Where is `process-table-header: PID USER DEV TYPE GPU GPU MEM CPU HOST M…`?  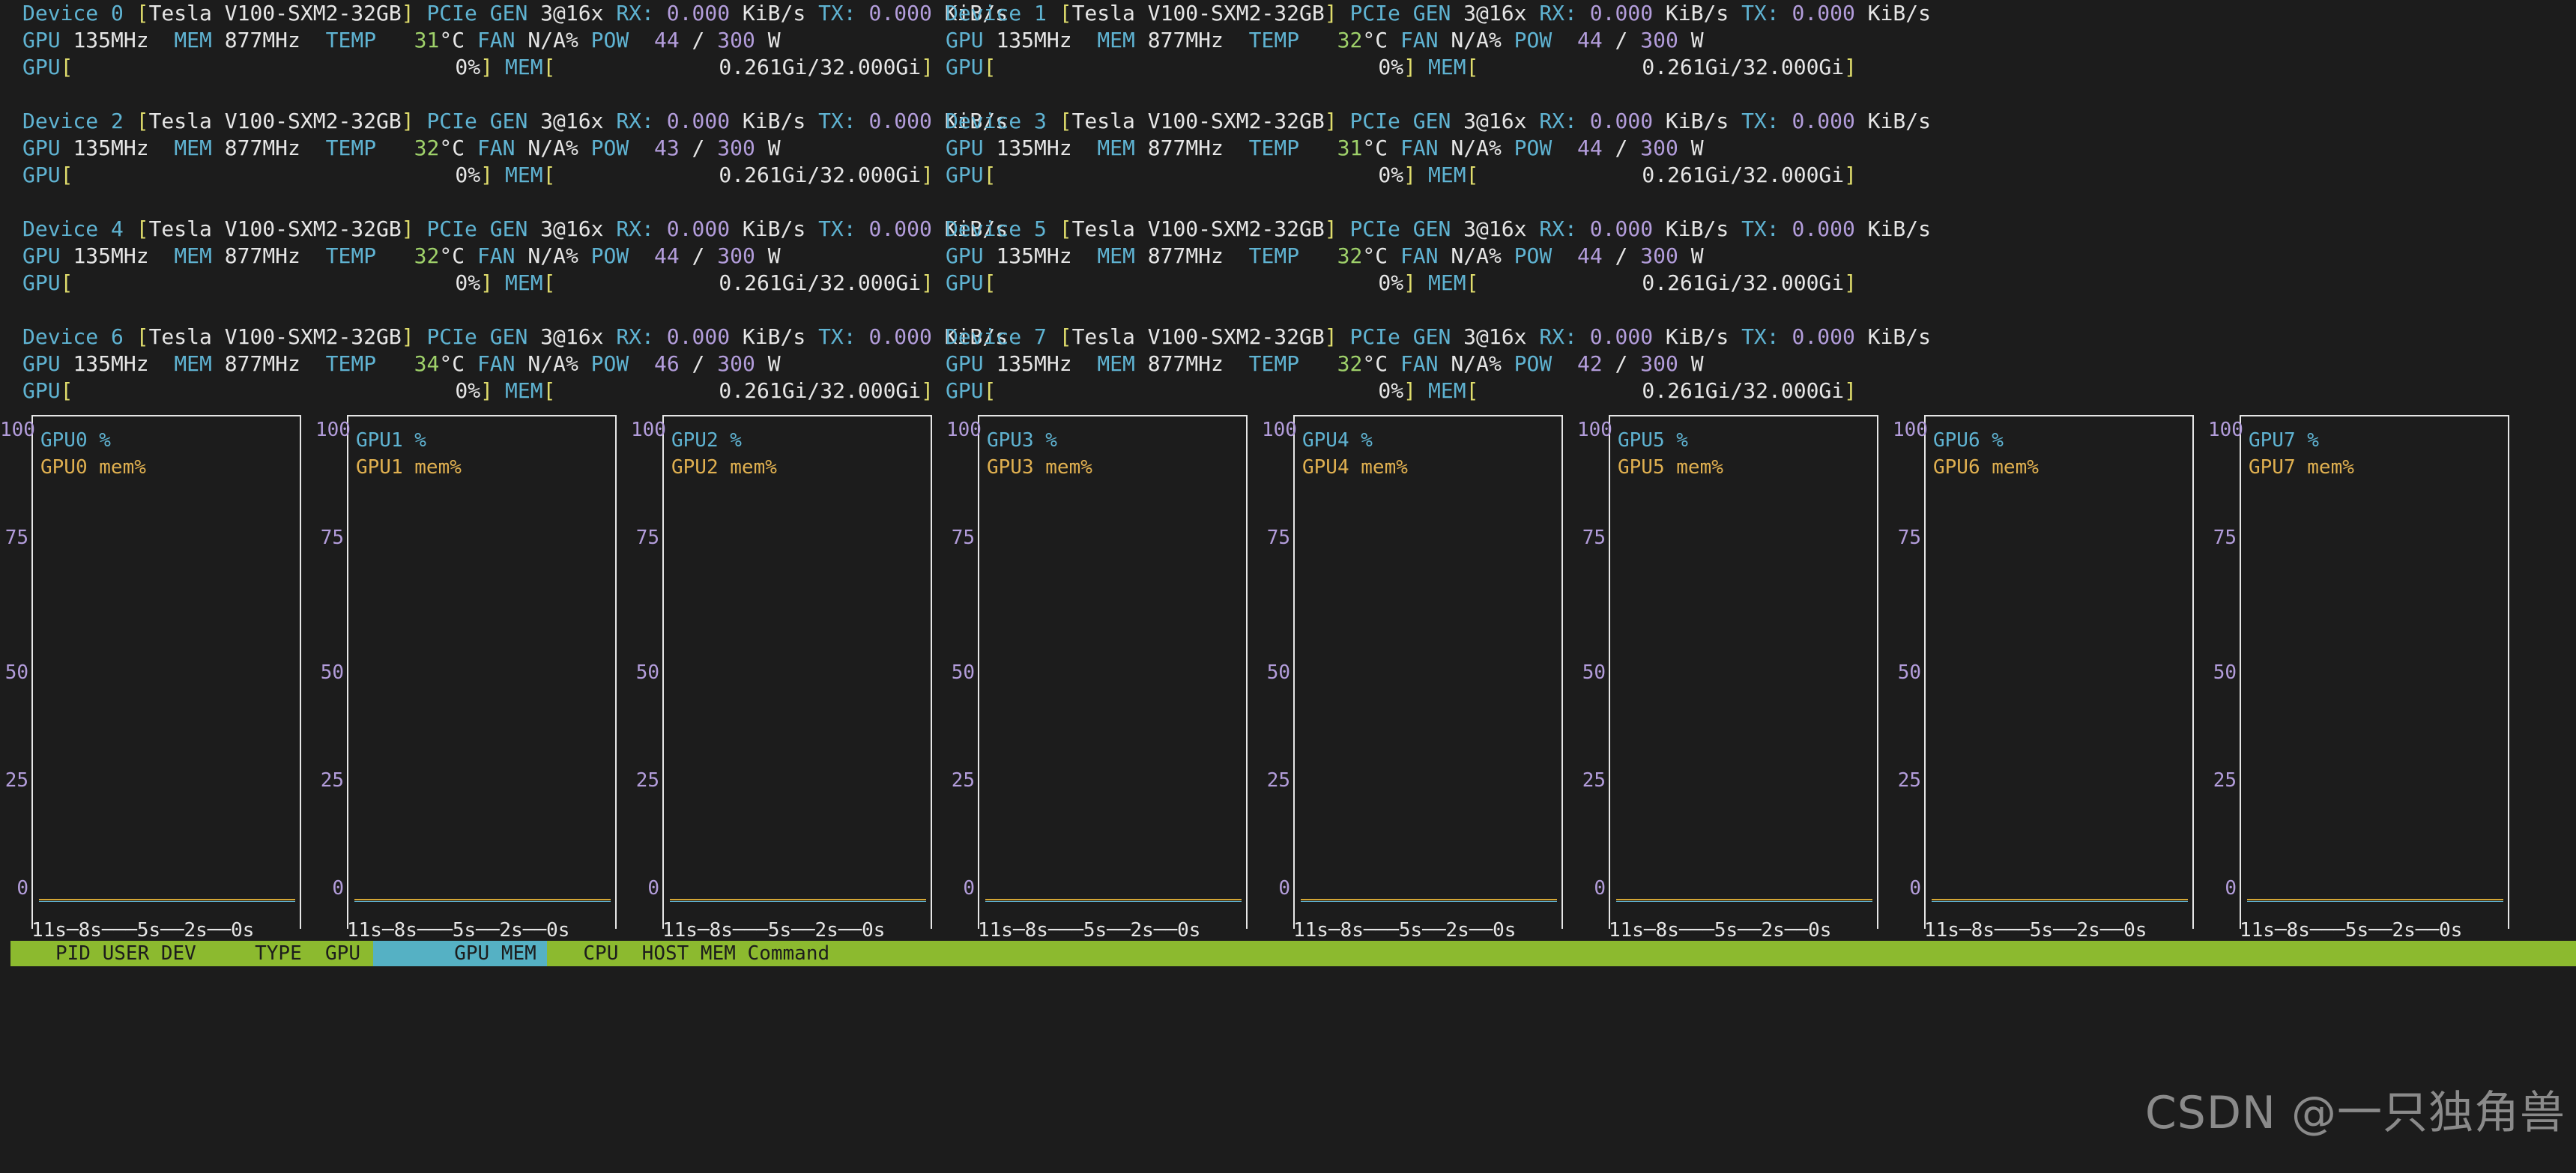
process-table-header: PID USER DEV TYPE GPU GPU MEM CPU HOST M… is located at coordinates (1293, 954).